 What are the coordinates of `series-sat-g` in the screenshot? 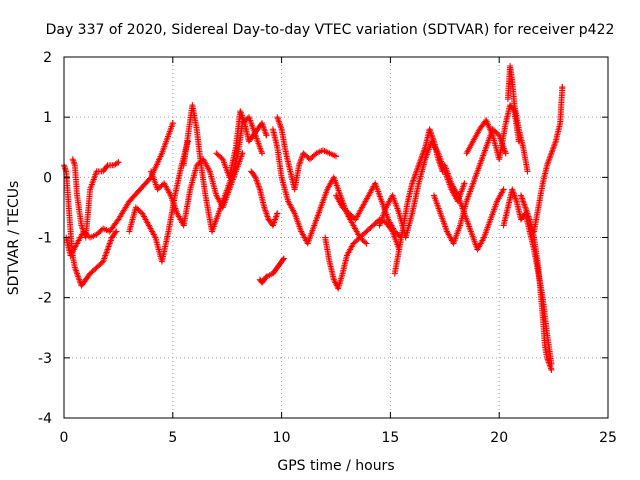 It's located at (241, 144).